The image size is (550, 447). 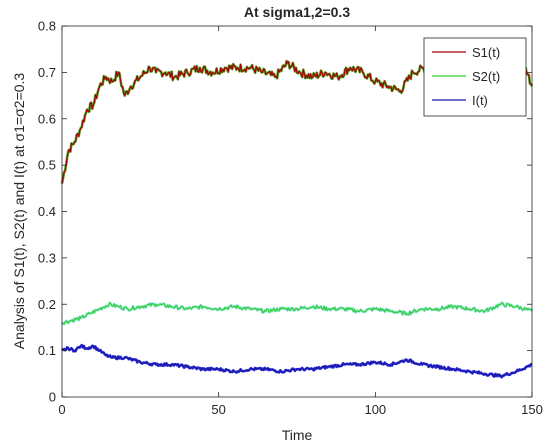 What do you see at coordinates (297, 435) in the screenshot?
I see `x-axis-label: Time` at bounding box center [297, 435].